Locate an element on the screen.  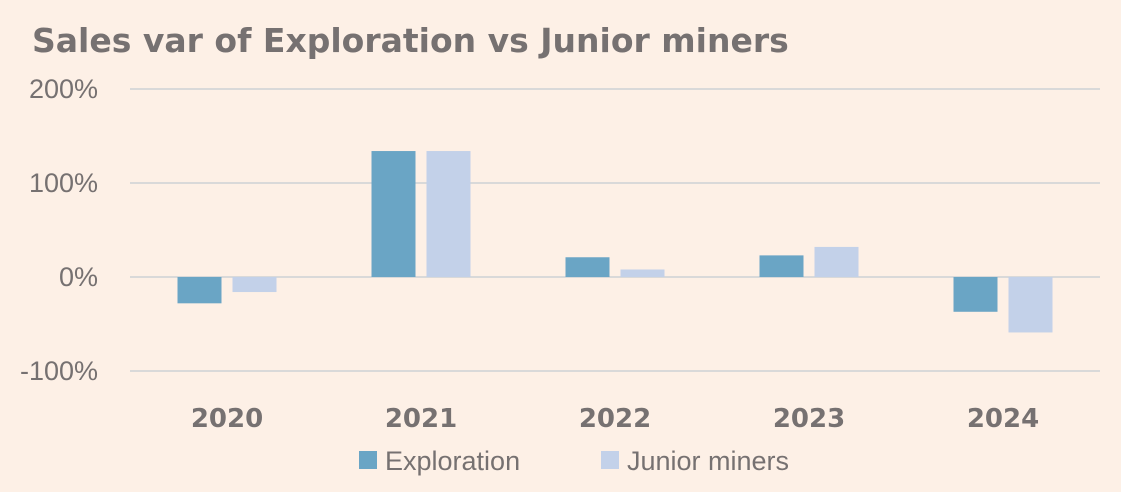
y-tick-label: 100% is located at coordinates (63, 183).